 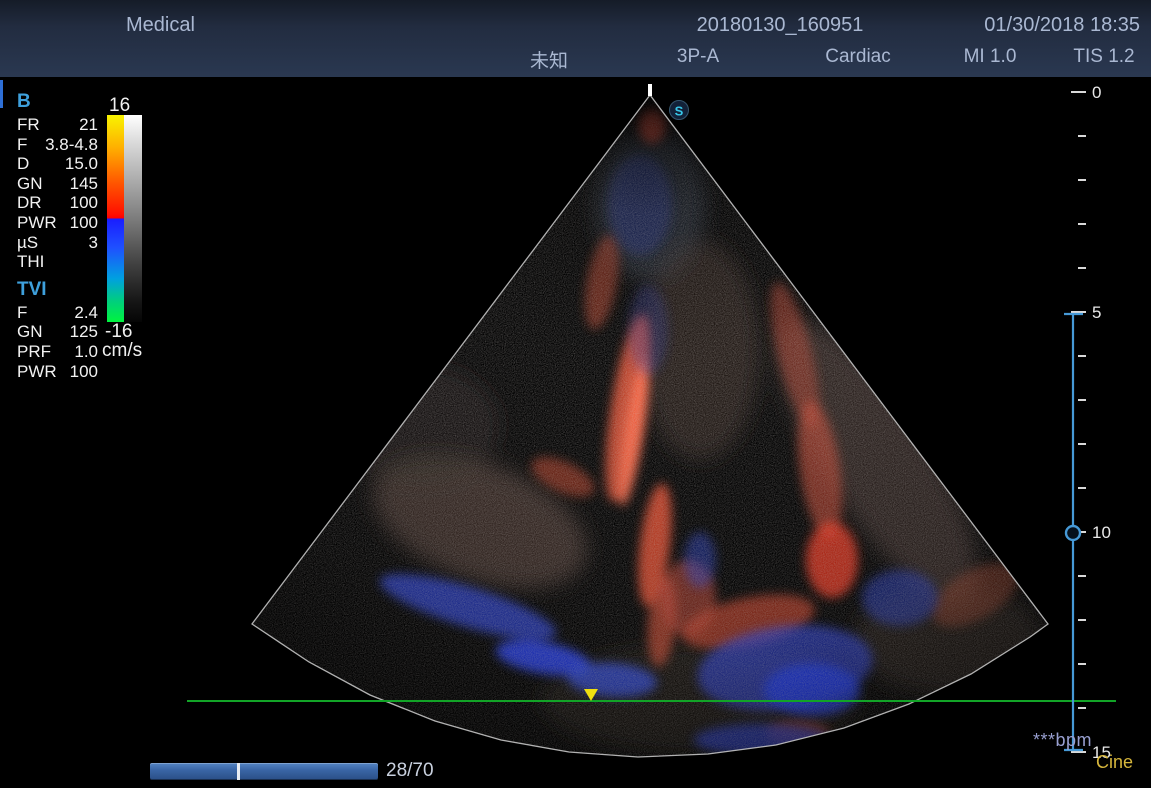 I want to click on patient-name: 未知, so click(x=549, y=61).